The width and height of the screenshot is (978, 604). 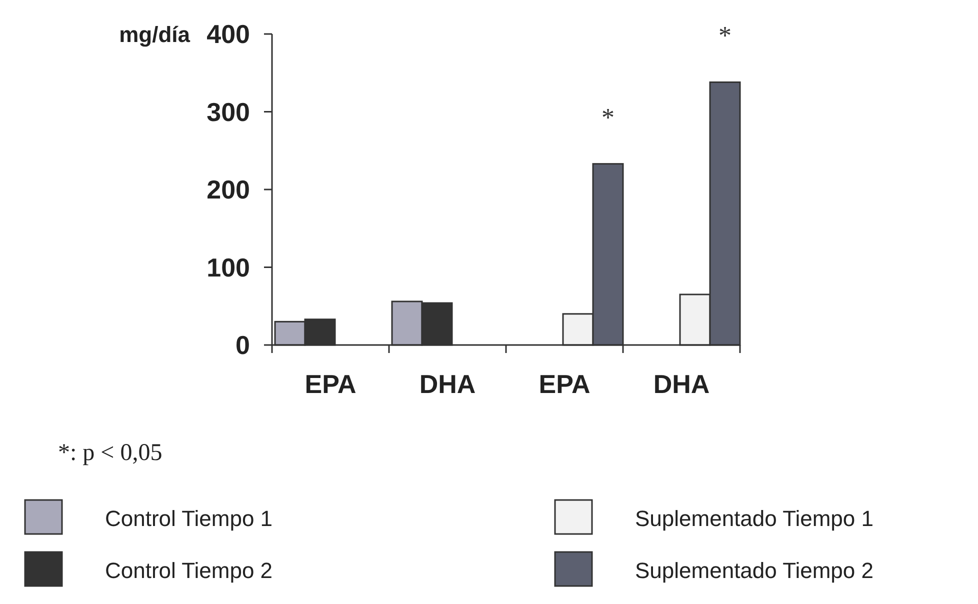 What do you see at coordinates (243, 345) in the screenshot?
I see `y-tick-label: 0` at bounding box center [243, 345].